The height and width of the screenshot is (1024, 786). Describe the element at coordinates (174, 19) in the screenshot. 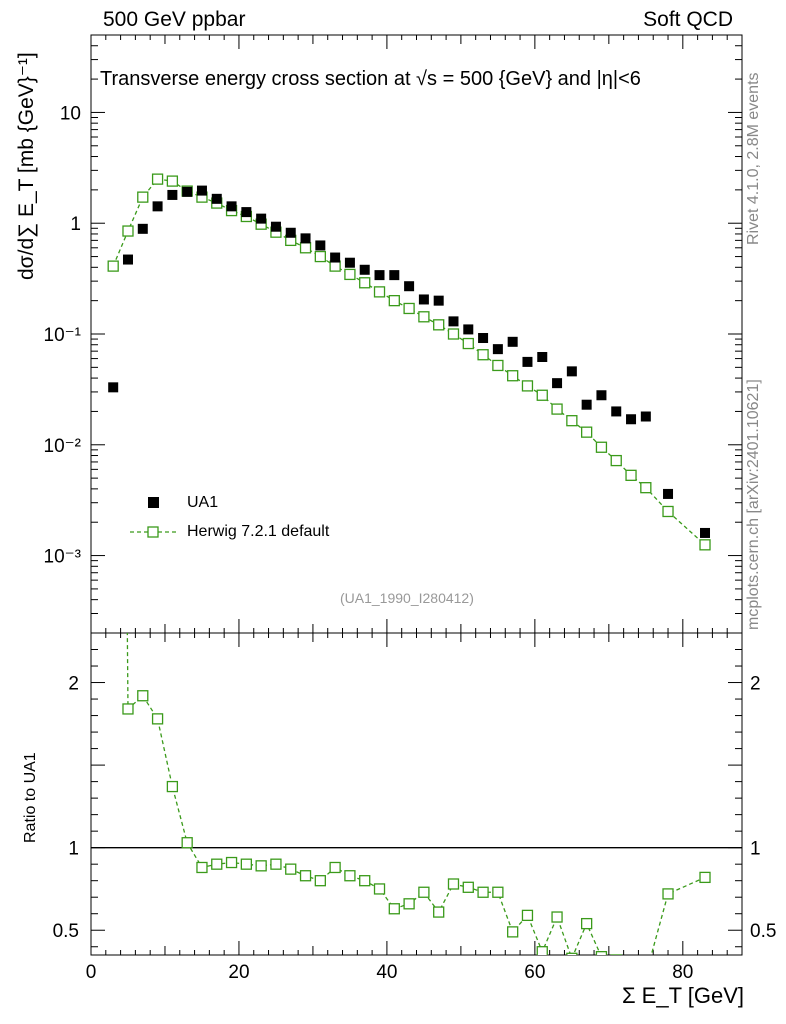

I see `header-left-label: 500 GeV ppbar` at that location.